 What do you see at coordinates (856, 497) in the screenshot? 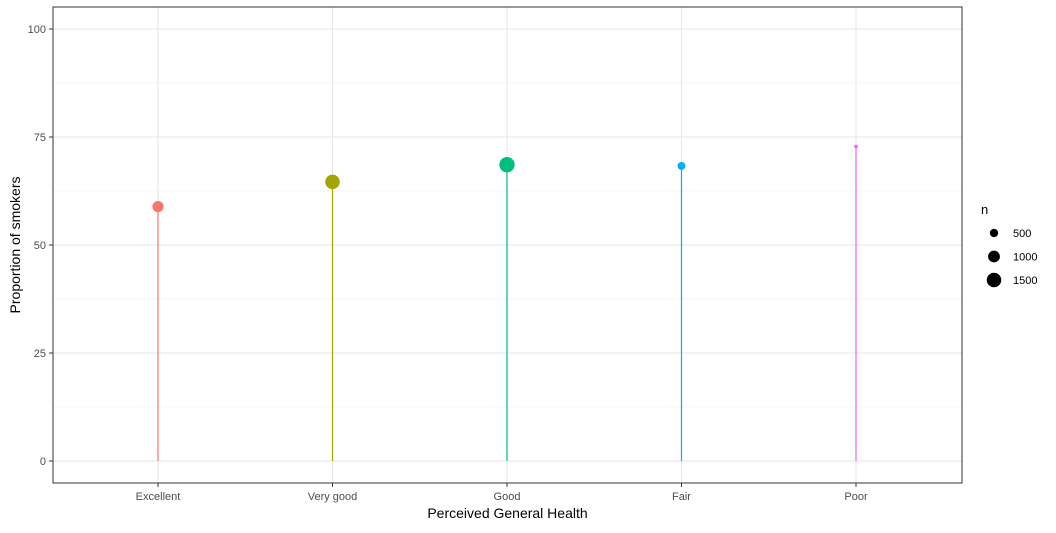
I see `x-tick-label: Poor` at bounding box center [856, 497].